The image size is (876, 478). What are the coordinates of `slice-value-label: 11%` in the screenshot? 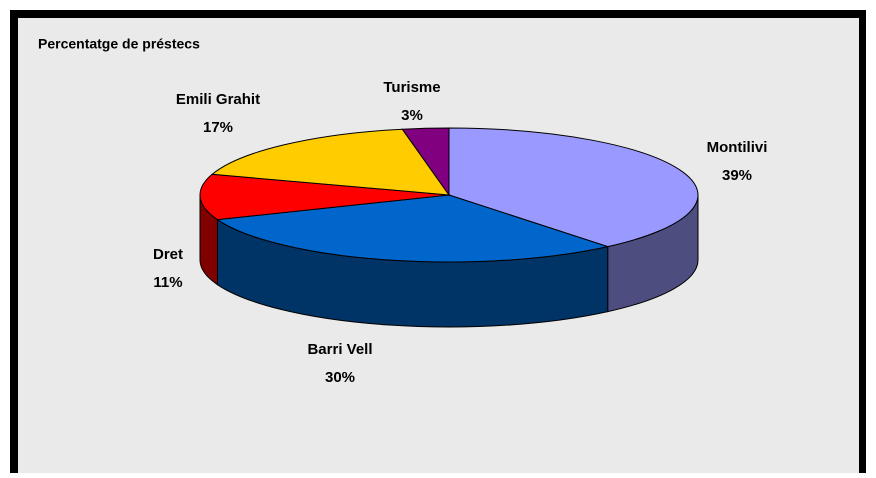 It's located at (167, 282).